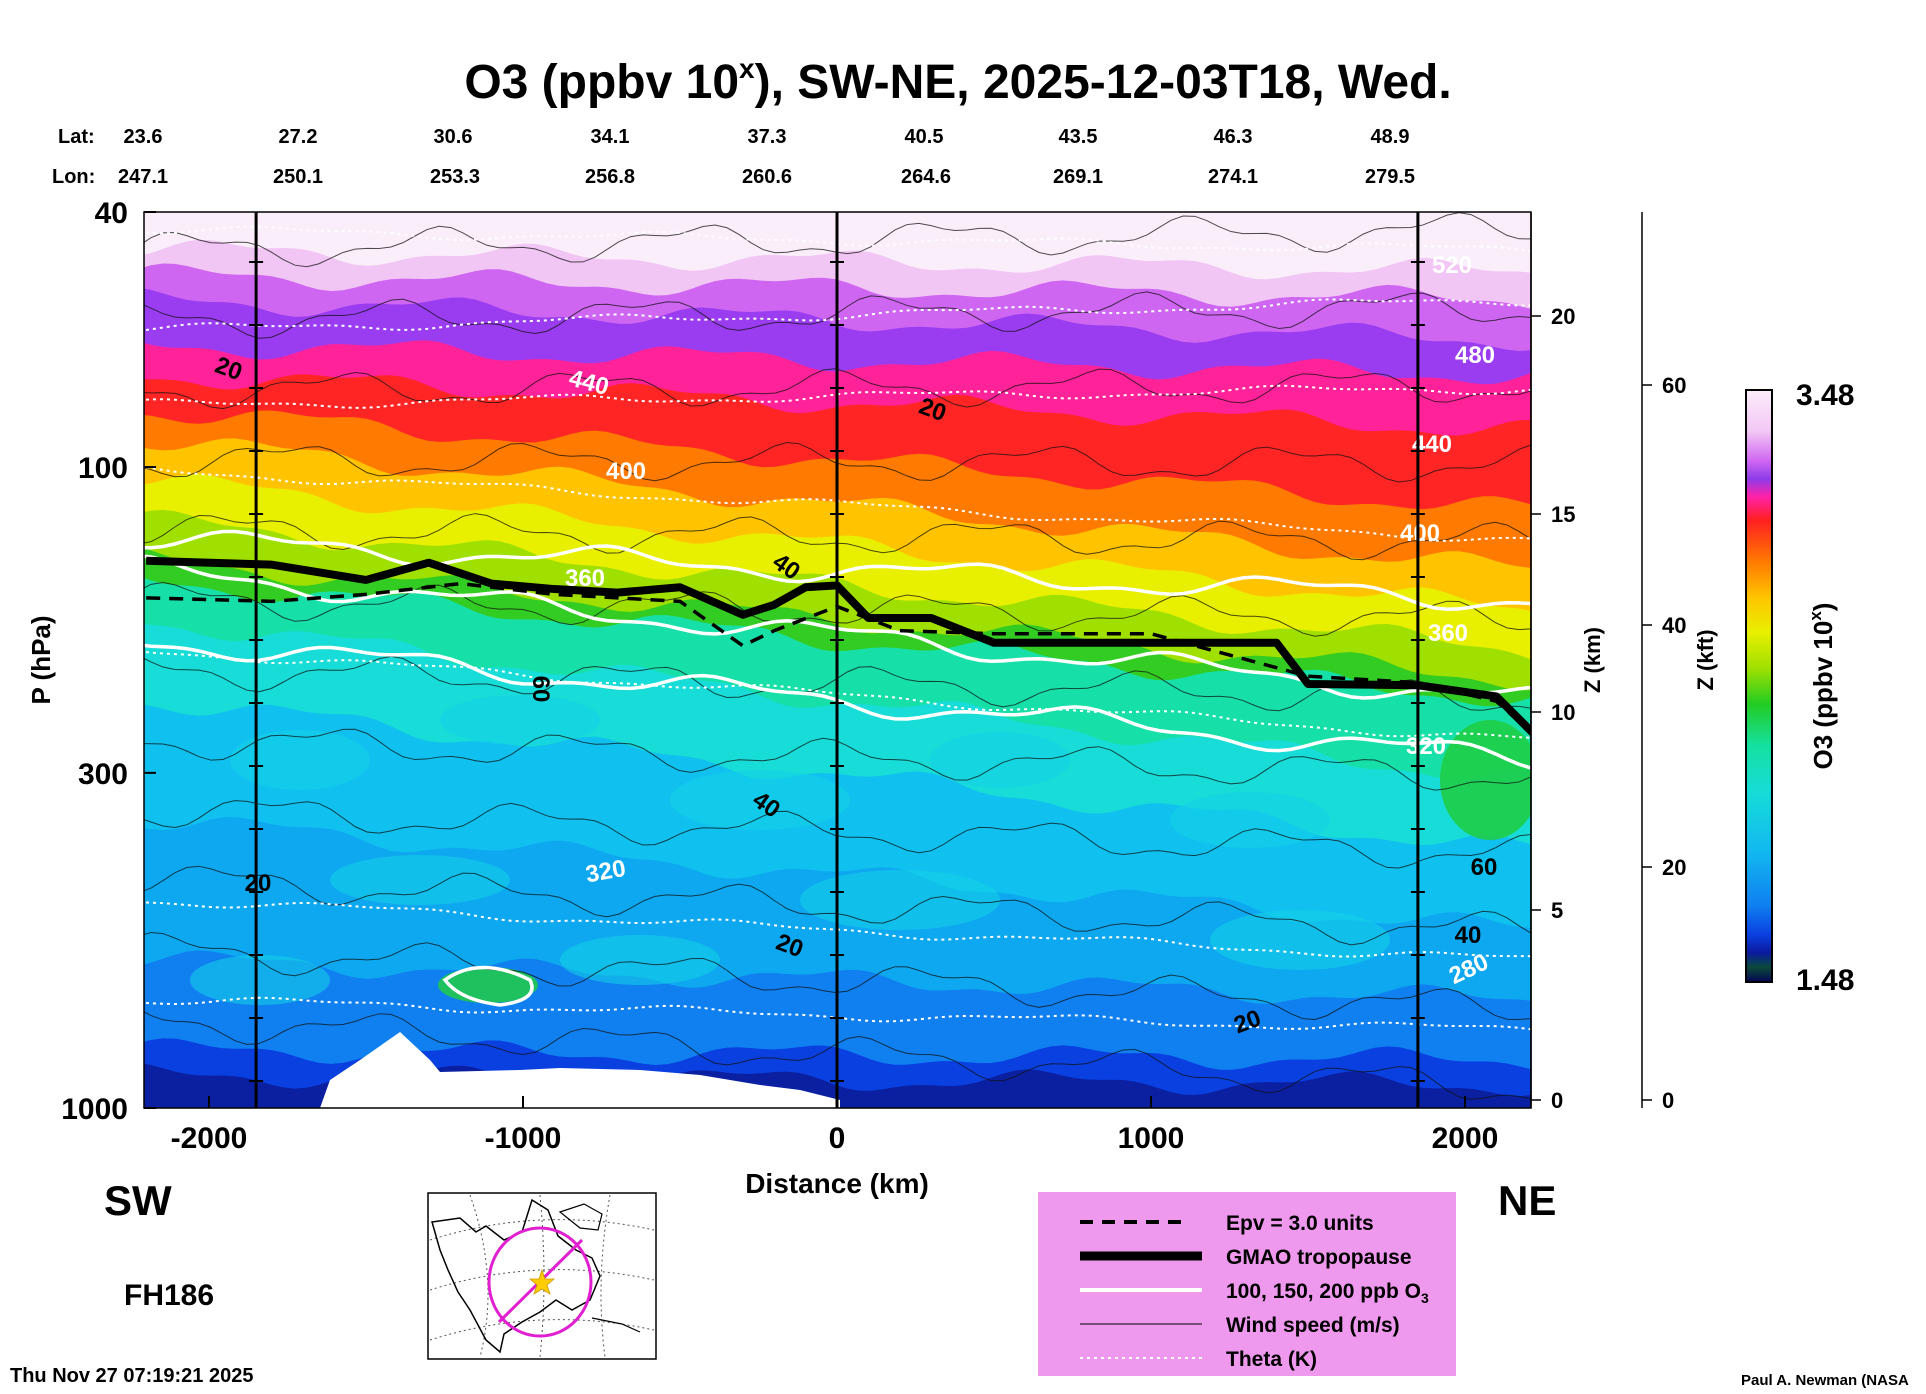 The height and width of the screenshot is (1394, 1926). What do you see at coordinates (1390, 137) in the screenshot?
I see `lat-value: 48.9` at bounding box center [1390, 137].